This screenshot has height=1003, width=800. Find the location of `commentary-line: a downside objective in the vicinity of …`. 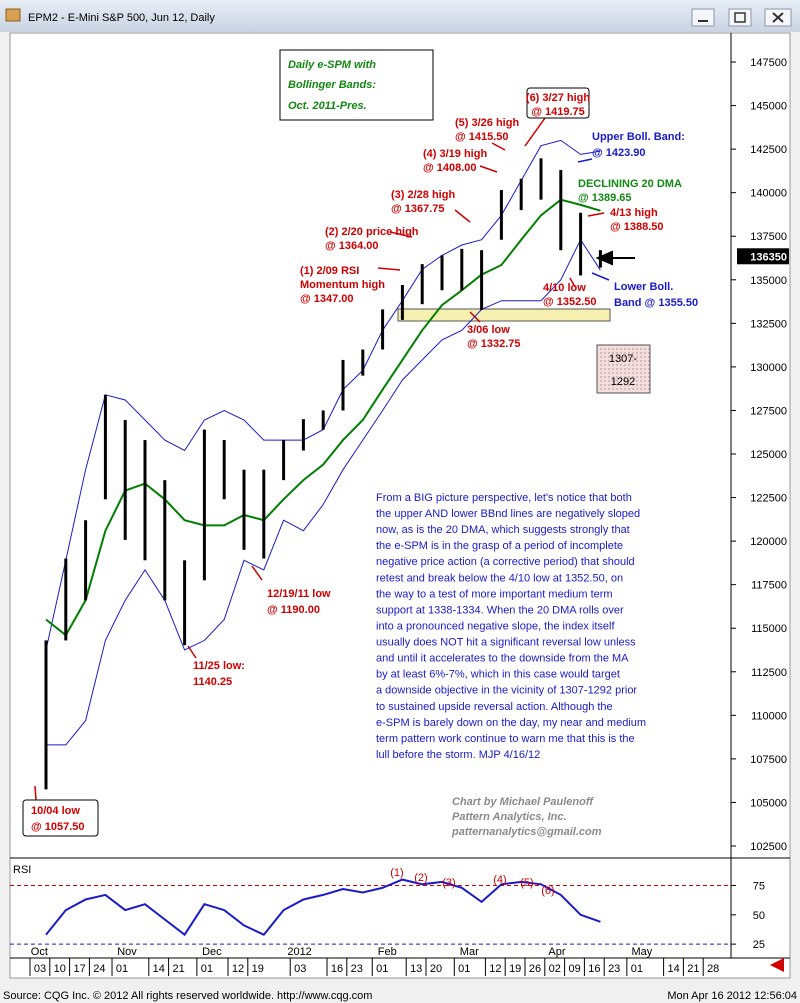

commentary-line: a downside objective in the vicinity of … is located at coordinates (506, 691).